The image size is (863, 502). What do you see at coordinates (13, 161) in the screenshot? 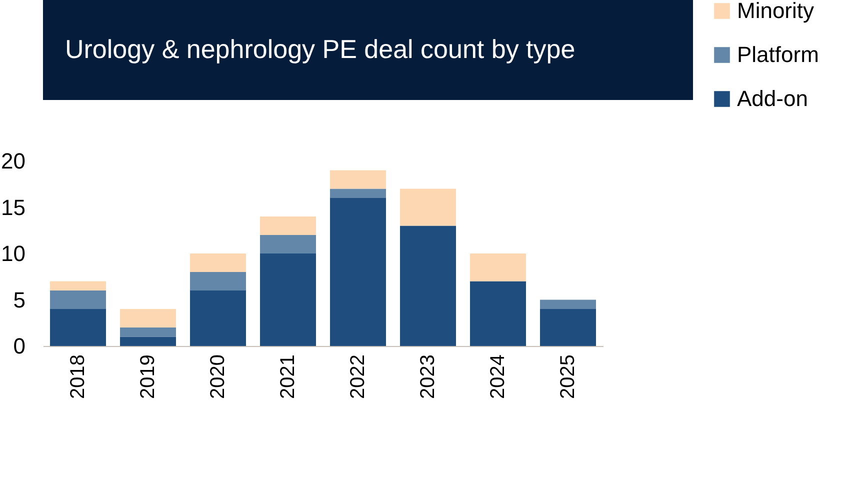
I see `y-tick-label: 20` at bounding box center [13, 161].